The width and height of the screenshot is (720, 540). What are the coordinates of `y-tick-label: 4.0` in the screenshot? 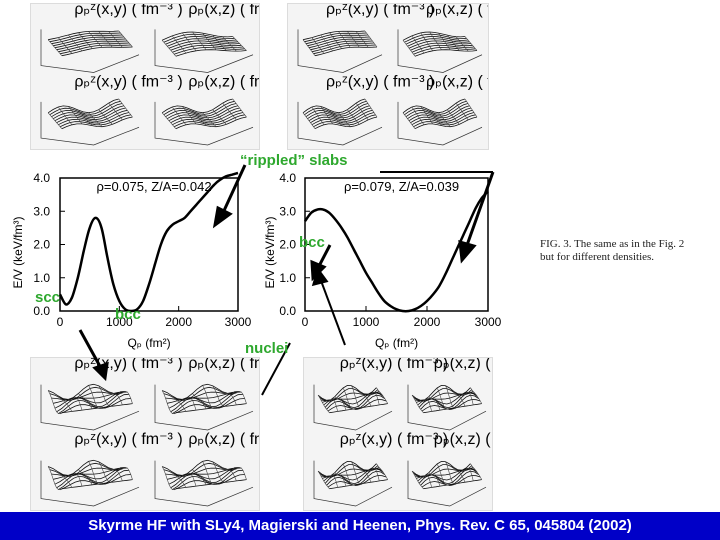 It's located at (287, 178).